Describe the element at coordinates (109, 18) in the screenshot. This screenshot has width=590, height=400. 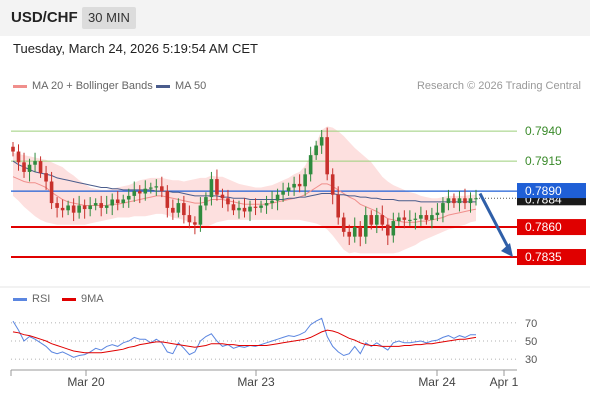
I see `timeframe-button: 30 MIN` at that location.